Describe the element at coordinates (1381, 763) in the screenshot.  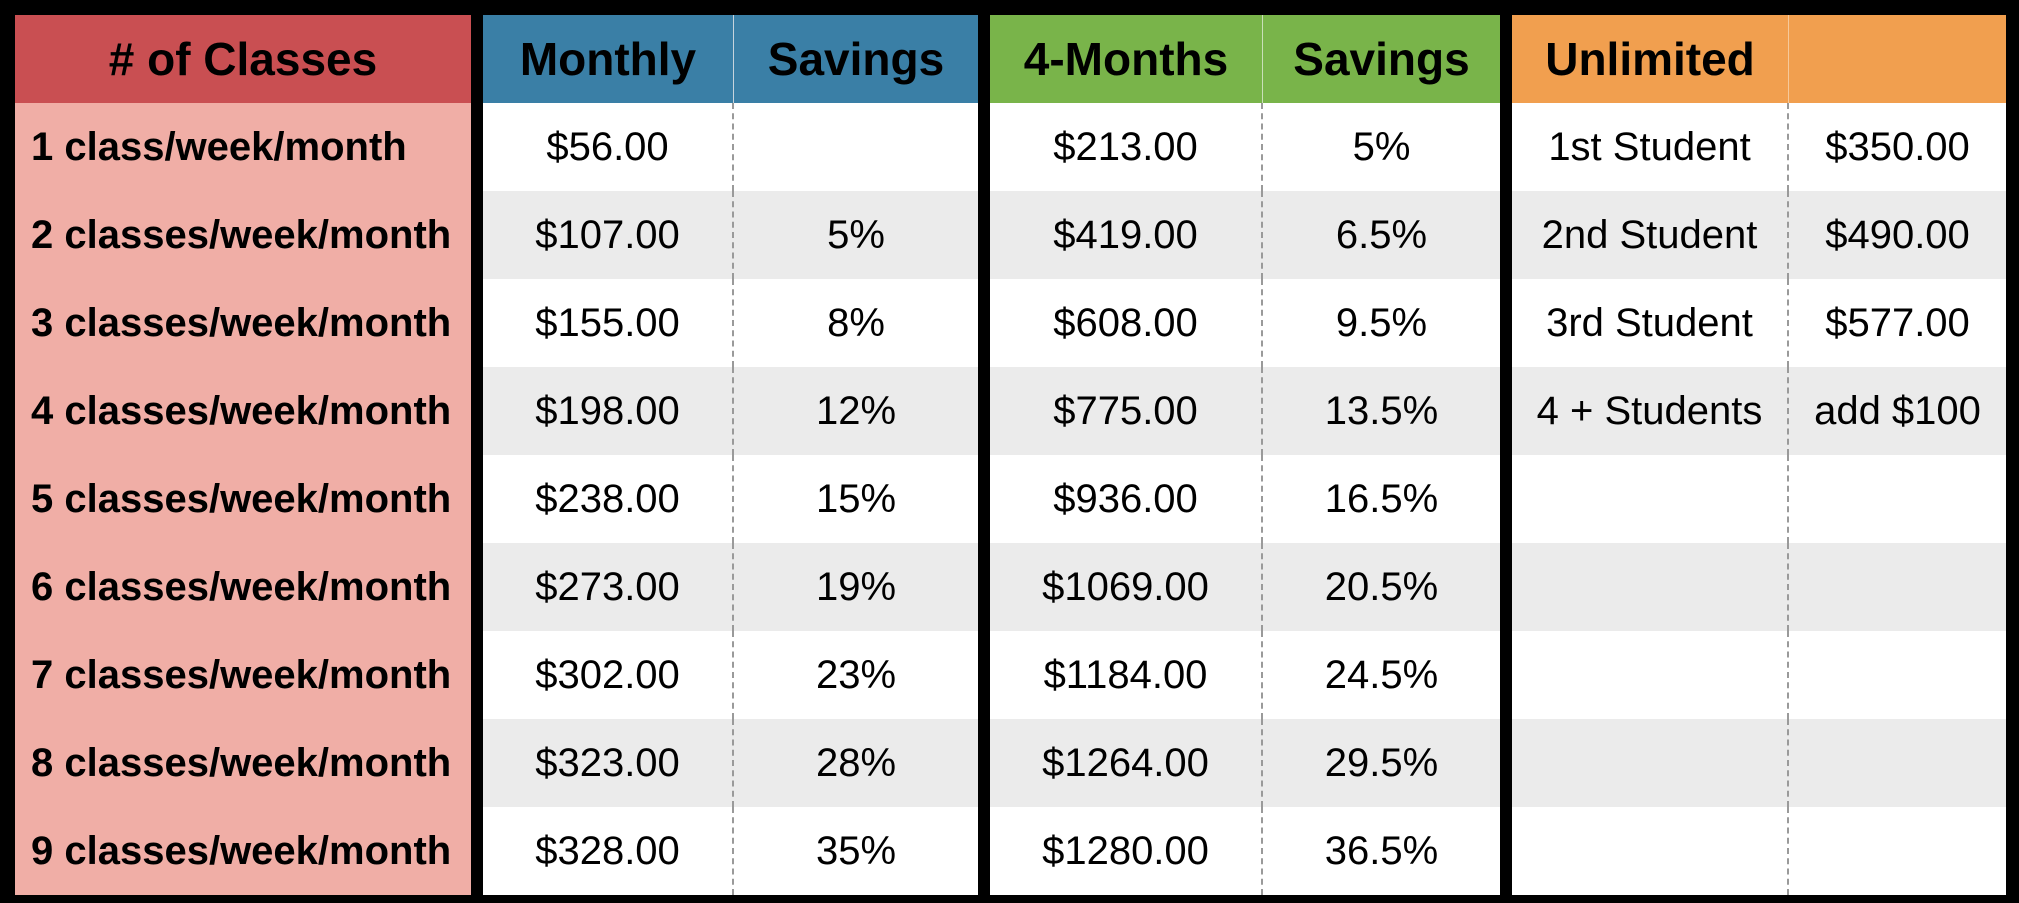
I see `cell-four-months-savings: 29.5%` at that location.